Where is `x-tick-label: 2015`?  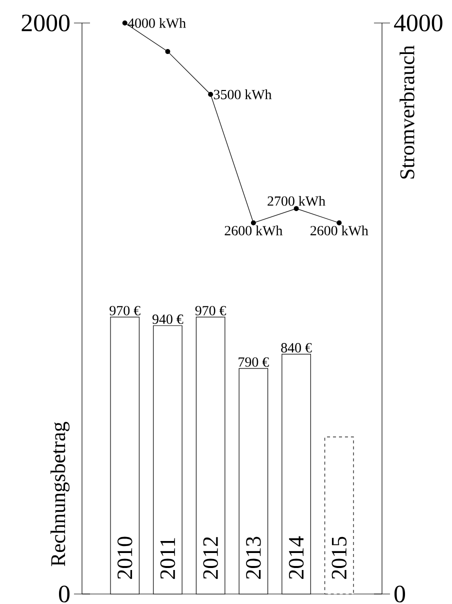
x-tick-label: 2015 is located at coordinates (339, 557).